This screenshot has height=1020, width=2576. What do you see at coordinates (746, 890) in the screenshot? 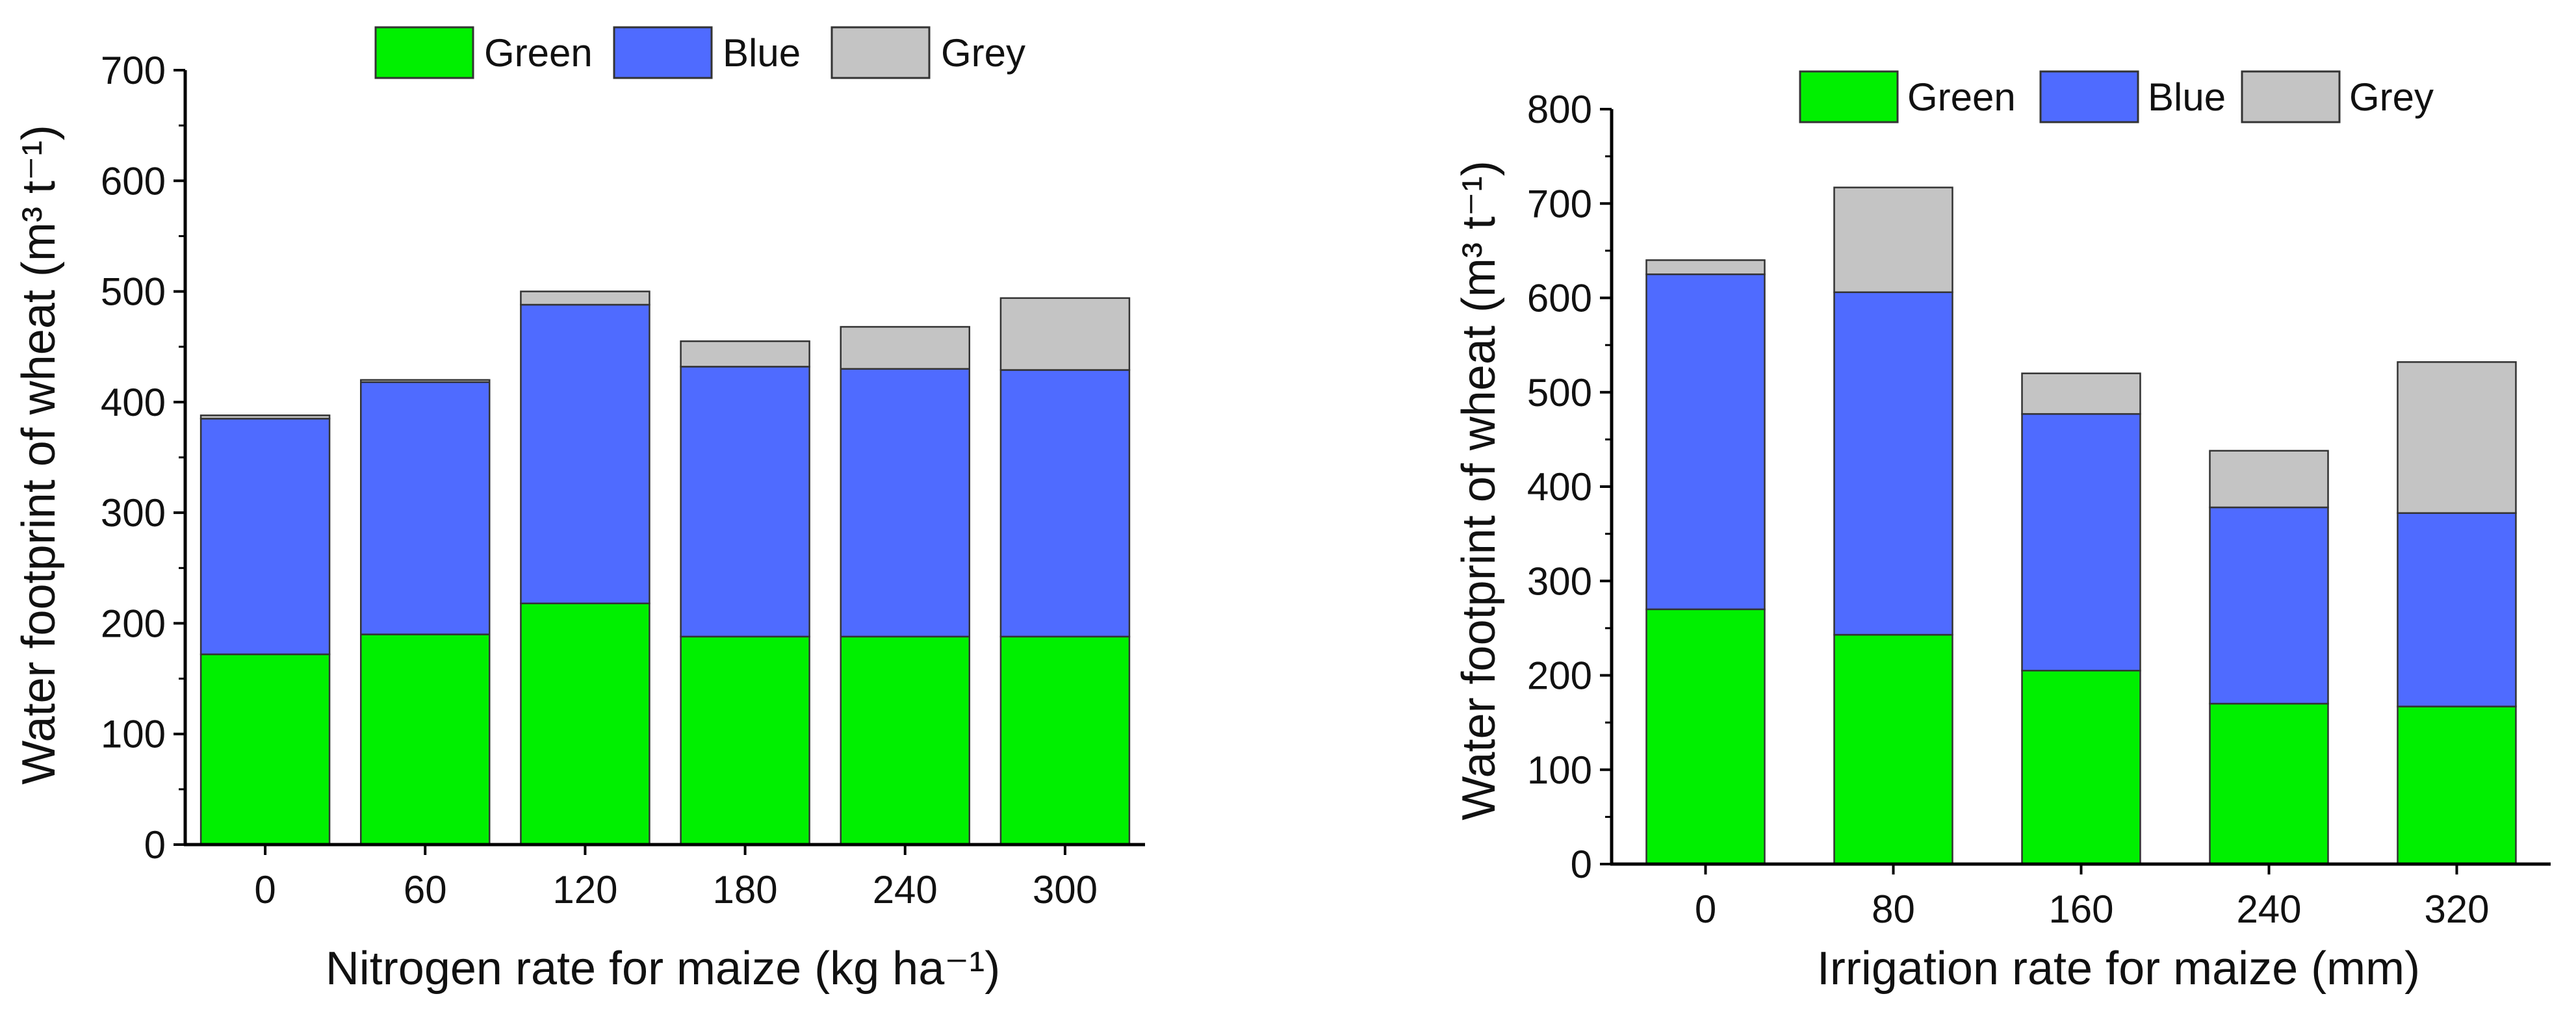
I see `x-tick-label: 180` at bounding box center [746, 890].